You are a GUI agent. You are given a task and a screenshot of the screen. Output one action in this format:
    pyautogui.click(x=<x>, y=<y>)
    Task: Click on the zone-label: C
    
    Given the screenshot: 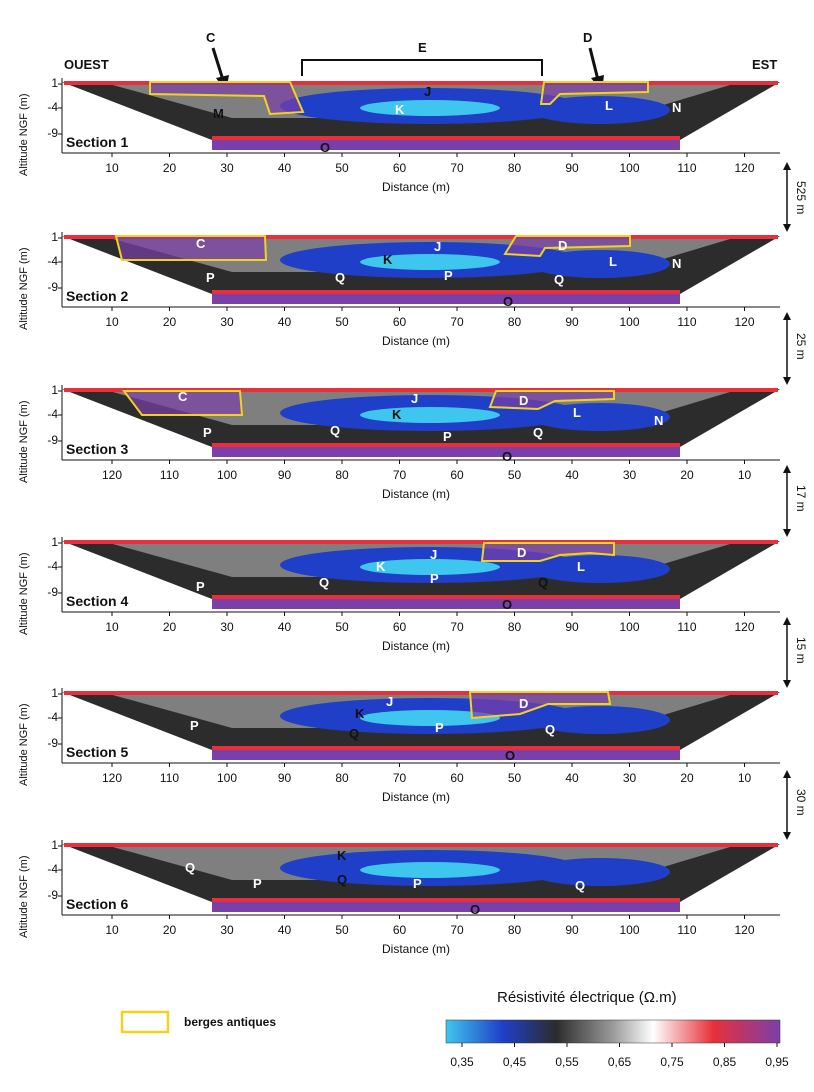 What is the action you would take?
    pyautogui.click(x=201, y=243)
    